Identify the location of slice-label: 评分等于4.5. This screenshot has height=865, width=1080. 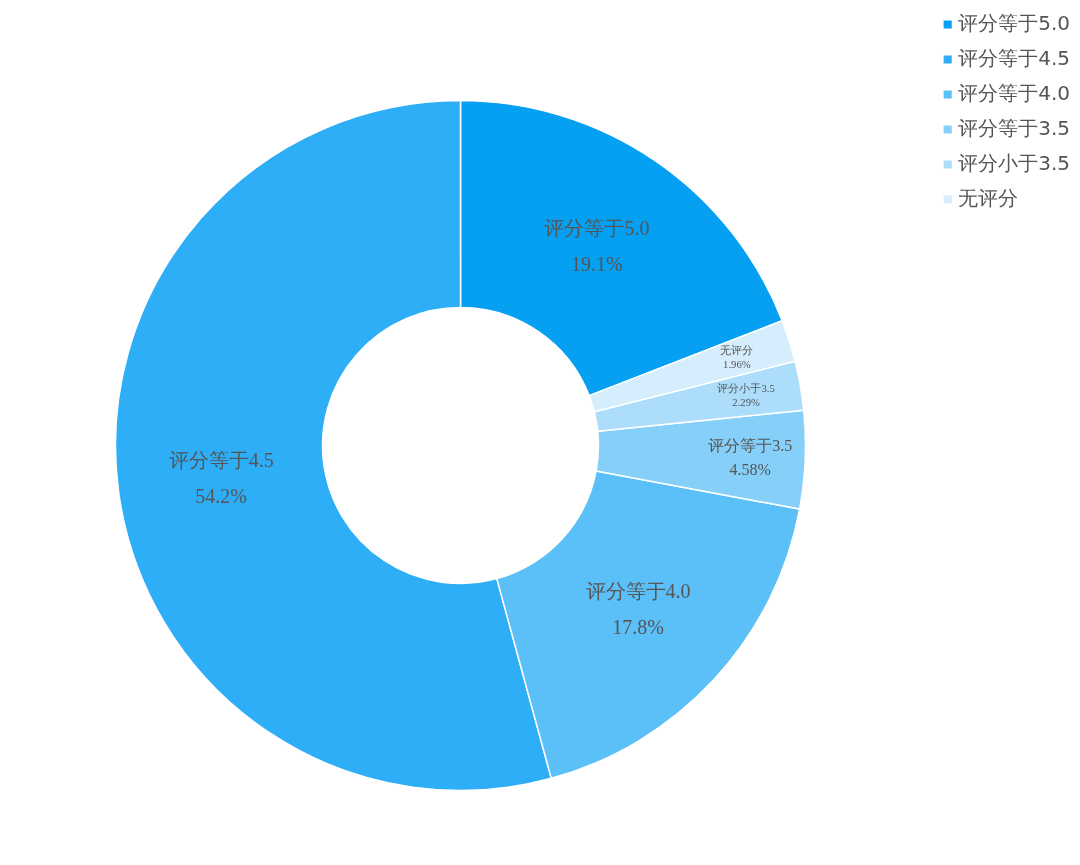
(221, 459).